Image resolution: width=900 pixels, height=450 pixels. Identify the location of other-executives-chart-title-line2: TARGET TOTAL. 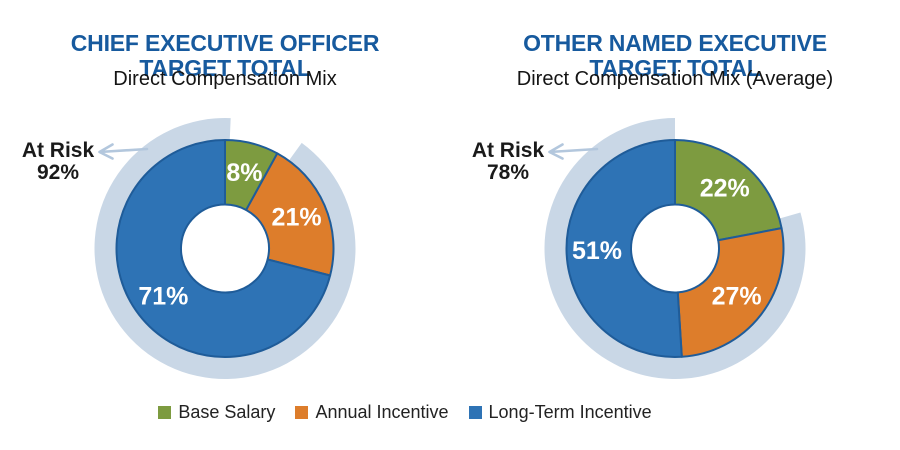
(675, 68).